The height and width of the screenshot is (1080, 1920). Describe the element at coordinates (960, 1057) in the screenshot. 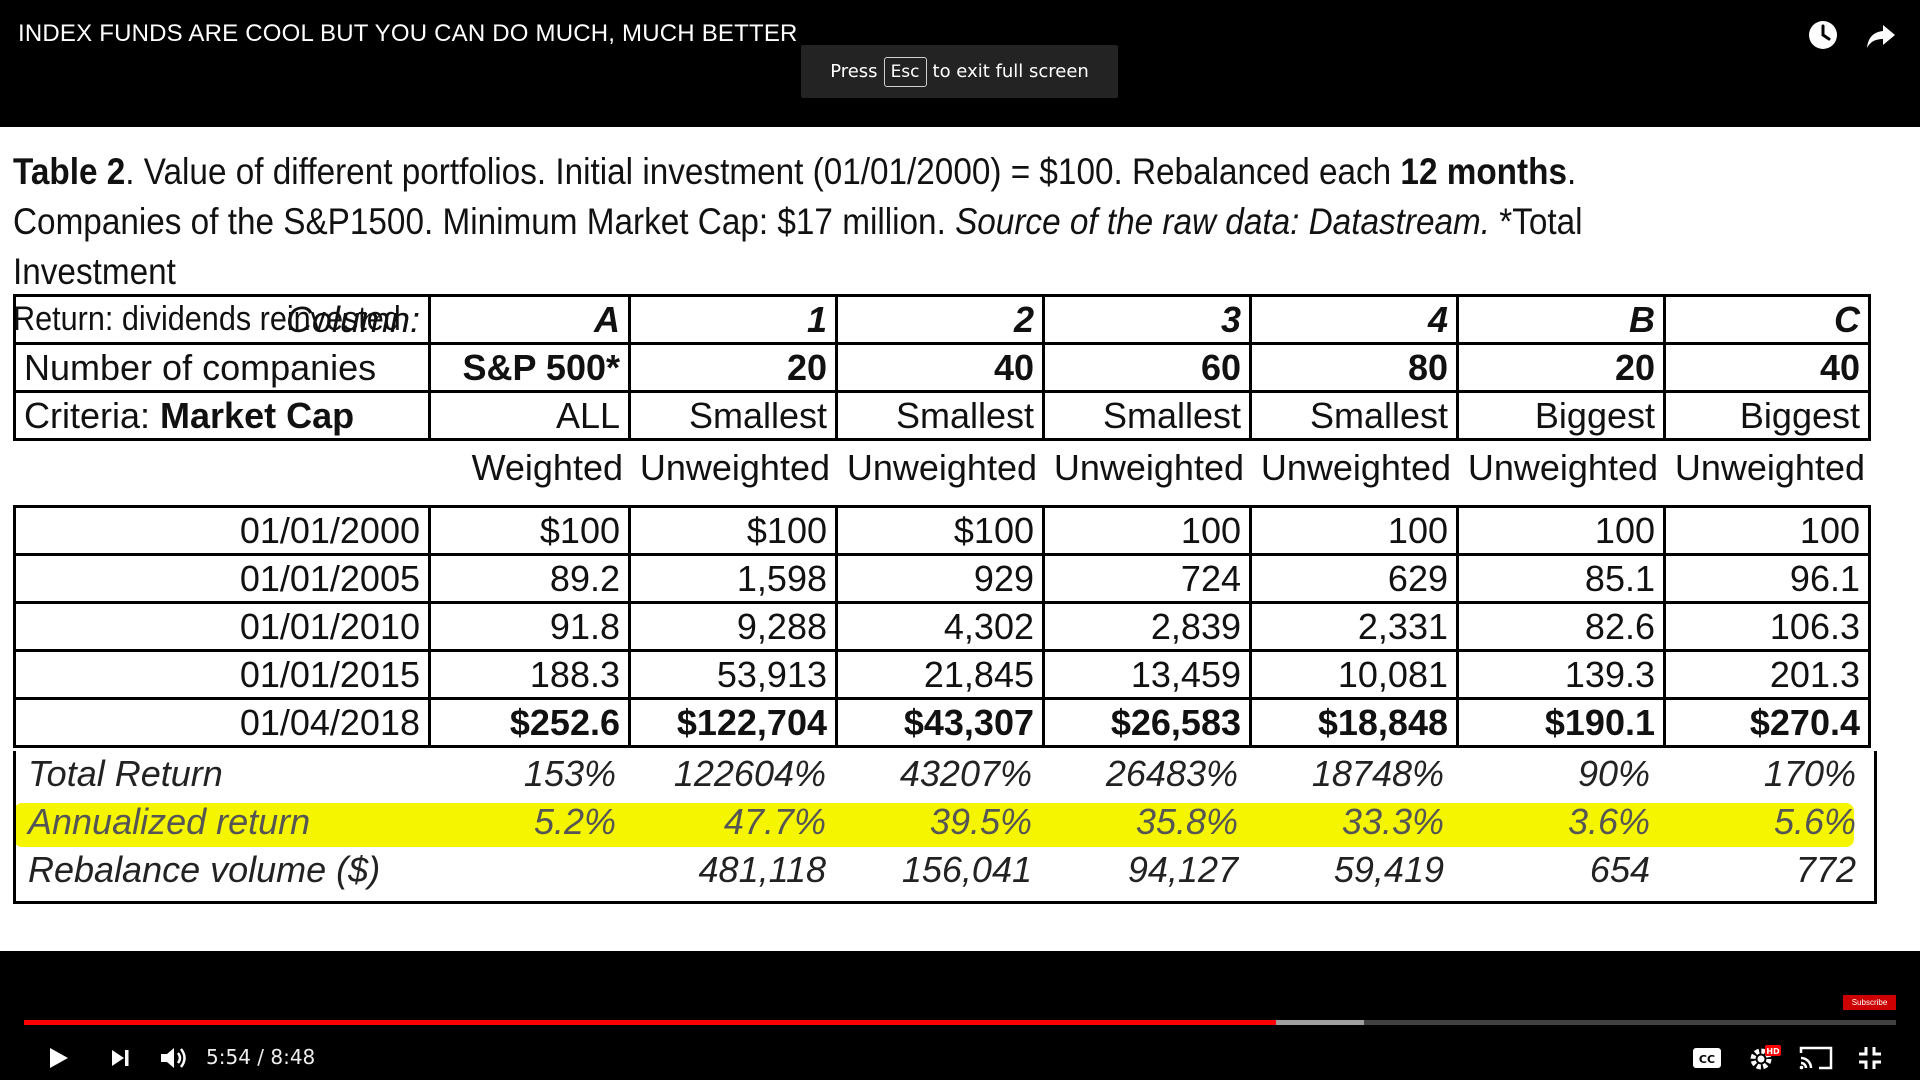

I see `player-controls: 5:54 / 8:48 CC HD` at that location.